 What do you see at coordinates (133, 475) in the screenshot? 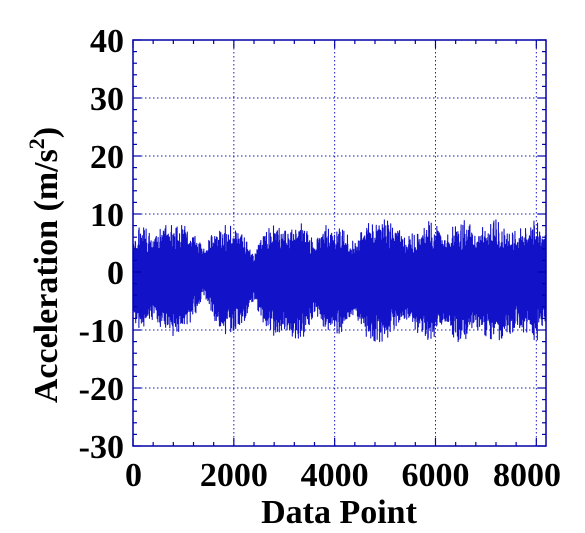
I see `x-tick-label: 0` at bounding box center [133, 475].